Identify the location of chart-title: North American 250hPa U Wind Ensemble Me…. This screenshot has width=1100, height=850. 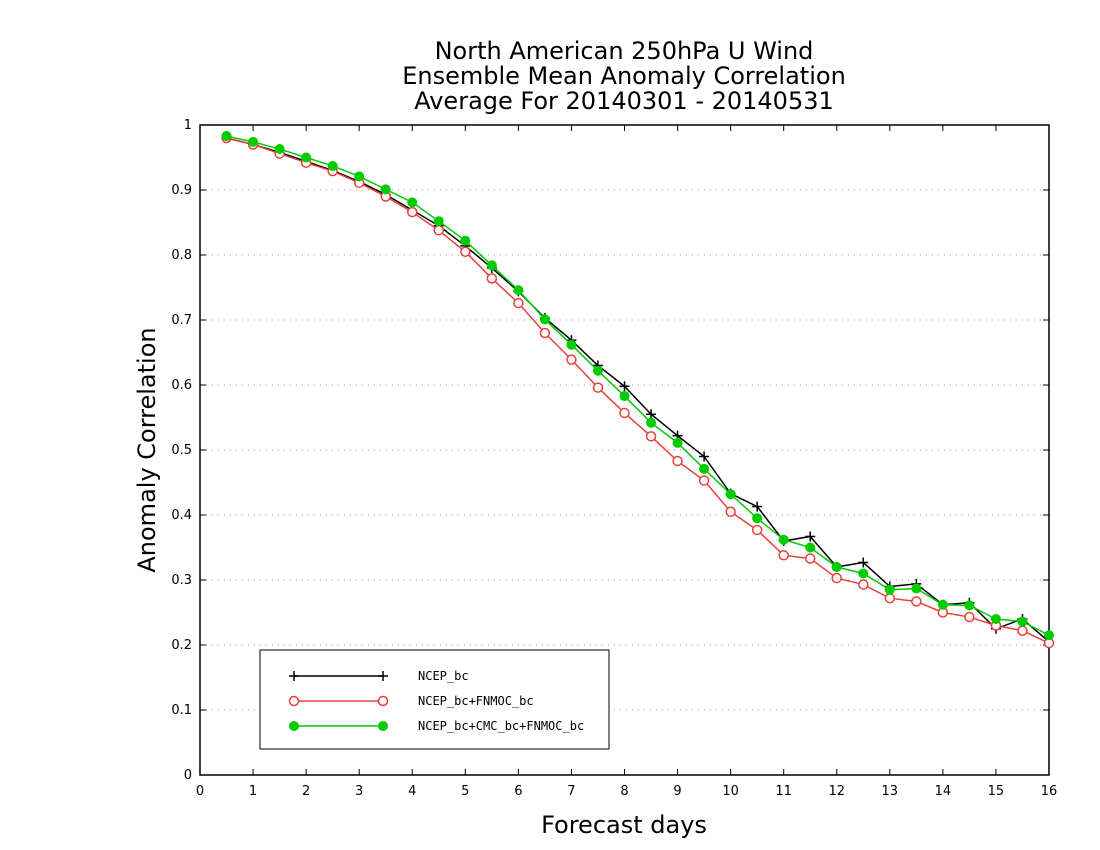
(624, 76).